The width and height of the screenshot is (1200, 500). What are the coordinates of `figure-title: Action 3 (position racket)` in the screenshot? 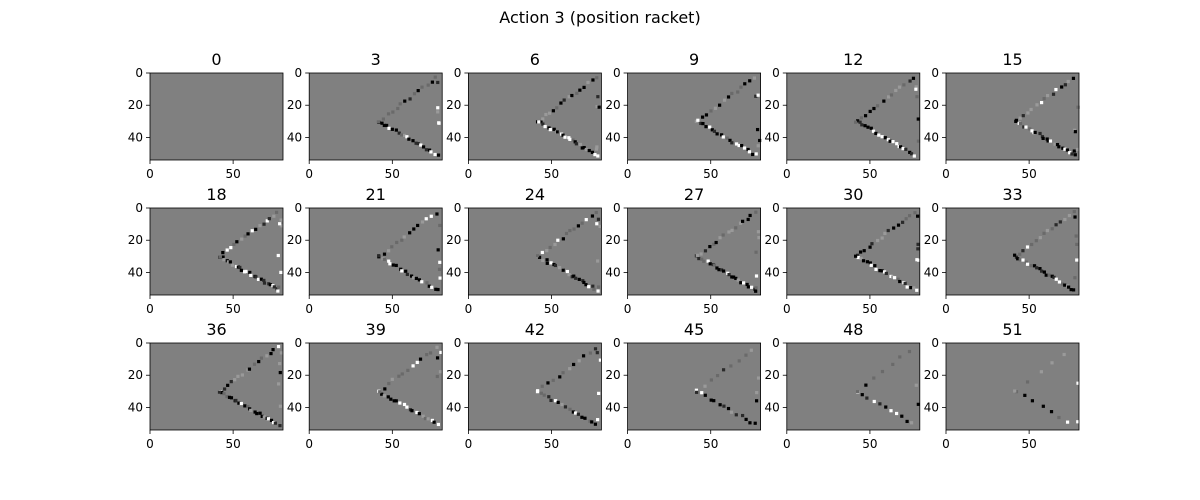 It's located at (599, 17).